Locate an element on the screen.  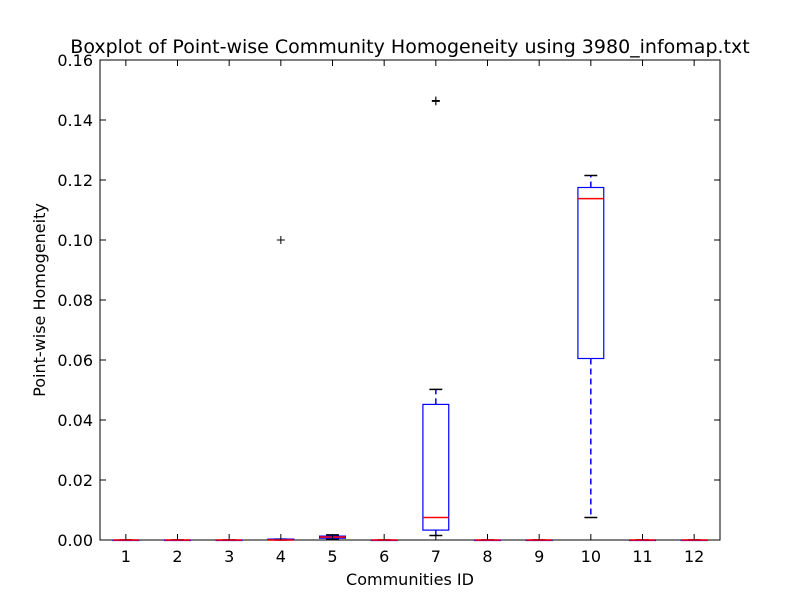
x-tick-label: 9 is located at coordinates (539, 556).